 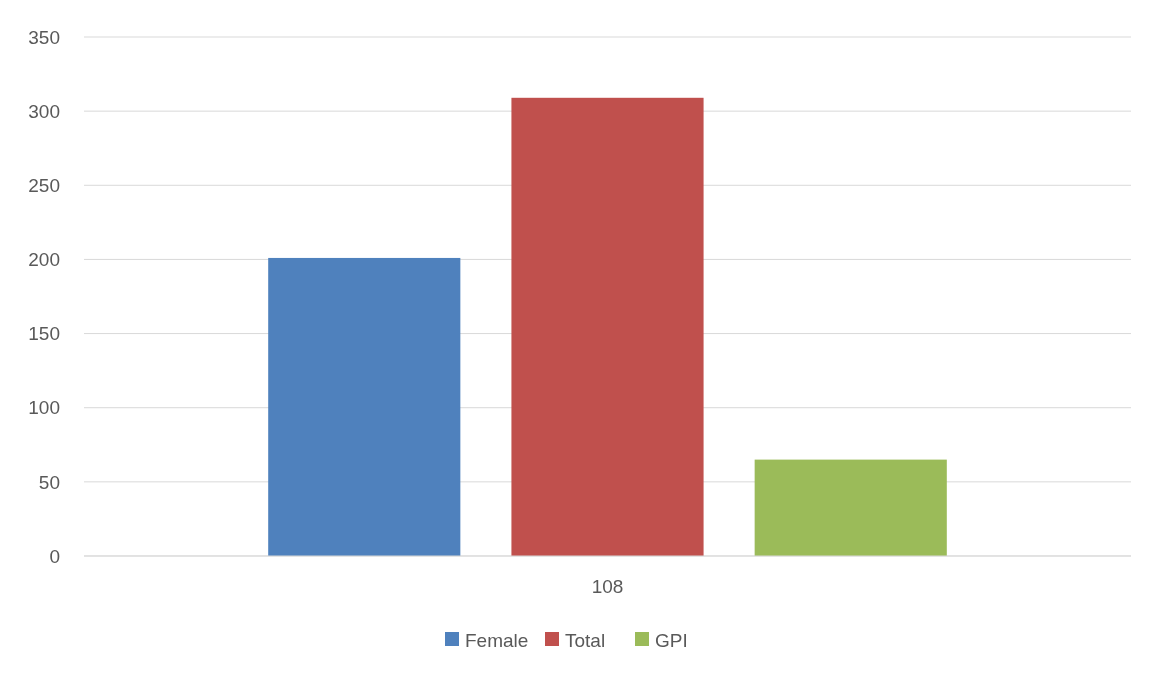 What do you see at coordinates (497, 640) in the screenshot?
I see `legend-label: Female` at bounding box center [497, 640].